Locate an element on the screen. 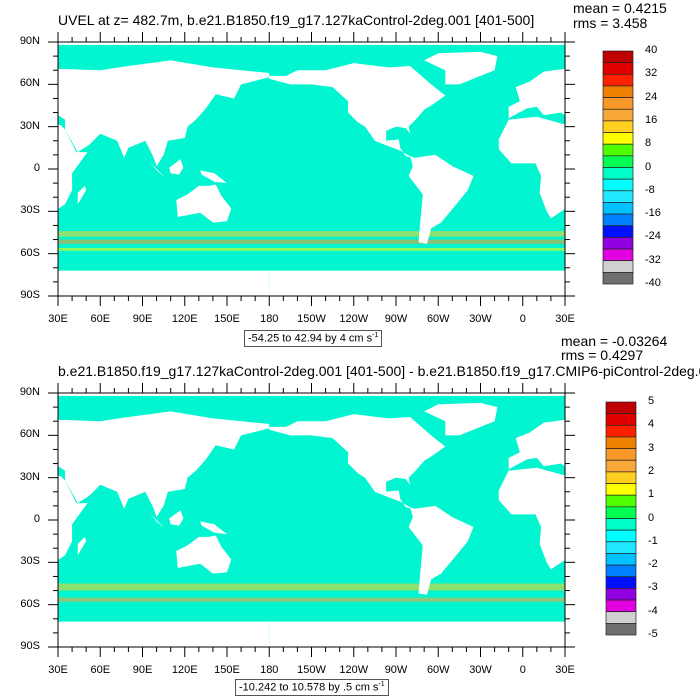  lat-label: 90N is located at coordinates (29, 41).